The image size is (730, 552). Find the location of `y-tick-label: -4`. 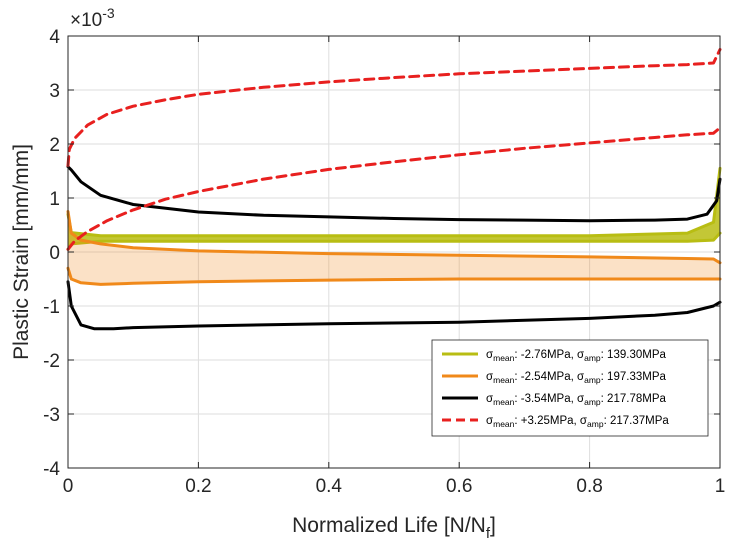

y-tick-label: -4 is located at coordinates (51, 469).